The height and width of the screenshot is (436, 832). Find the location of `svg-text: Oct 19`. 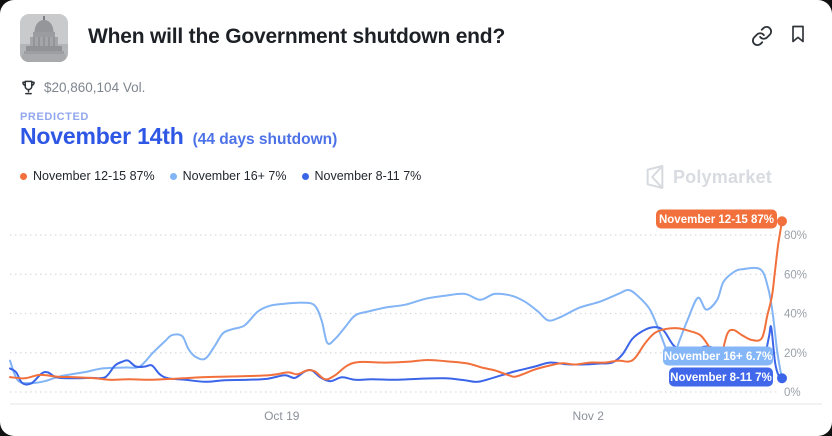

svg-text: Oct 19 is located at coordinates (282, 416).